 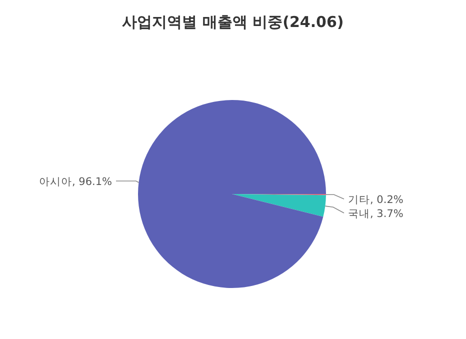 I want to click on slice-label: 기타, 0.2%, so click(x=376, y=200).